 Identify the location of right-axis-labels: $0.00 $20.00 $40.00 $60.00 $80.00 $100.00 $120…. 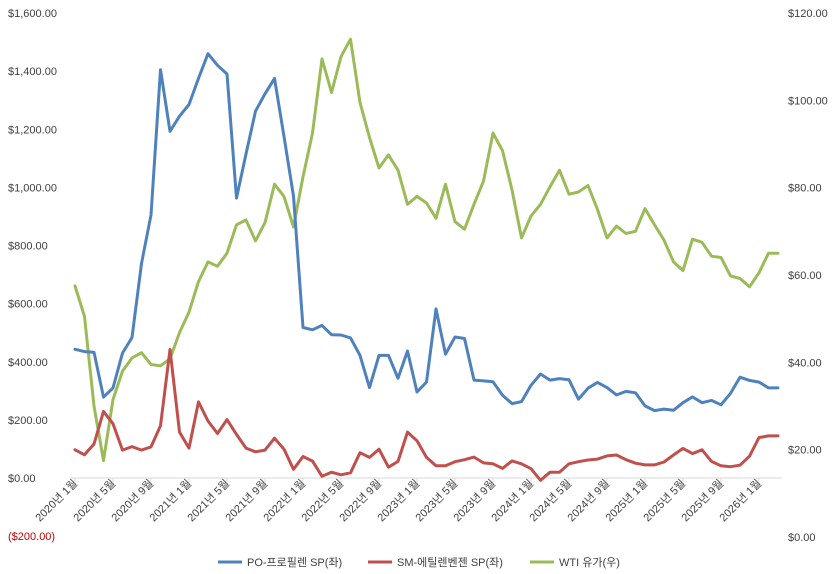
(808, 276).